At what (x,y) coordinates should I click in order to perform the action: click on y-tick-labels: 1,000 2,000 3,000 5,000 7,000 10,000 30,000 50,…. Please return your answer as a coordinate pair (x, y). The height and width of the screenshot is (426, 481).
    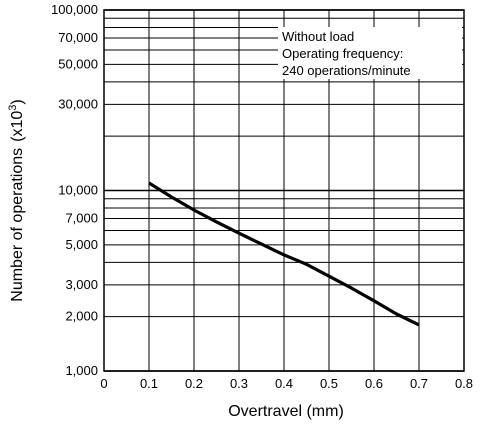
    Looking at the image, I should click on (74, 190).